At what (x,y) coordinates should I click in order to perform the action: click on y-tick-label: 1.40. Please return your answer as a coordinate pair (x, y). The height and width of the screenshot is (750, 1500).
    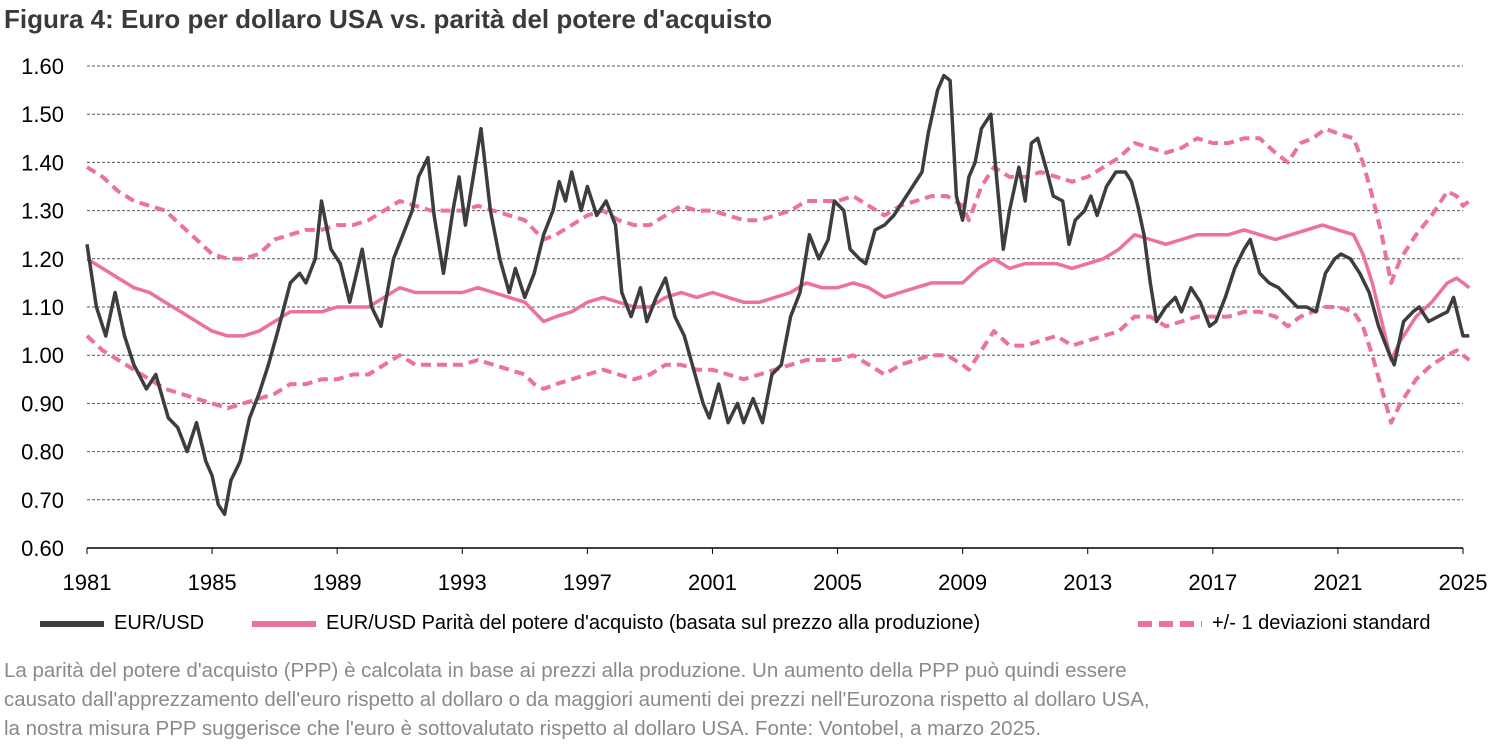
    Looking at the image, I should click on (42, 162).